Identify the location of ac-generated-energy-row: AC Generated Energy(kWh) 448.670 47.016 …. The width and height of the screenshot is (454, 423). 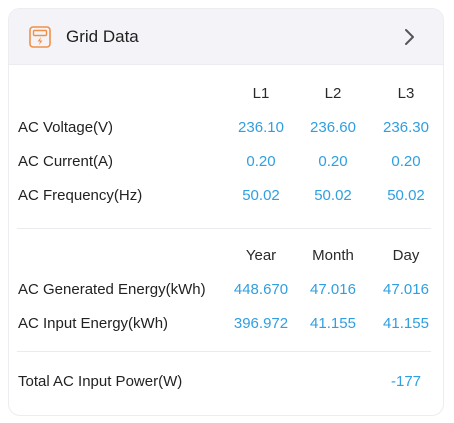
(226, 290).